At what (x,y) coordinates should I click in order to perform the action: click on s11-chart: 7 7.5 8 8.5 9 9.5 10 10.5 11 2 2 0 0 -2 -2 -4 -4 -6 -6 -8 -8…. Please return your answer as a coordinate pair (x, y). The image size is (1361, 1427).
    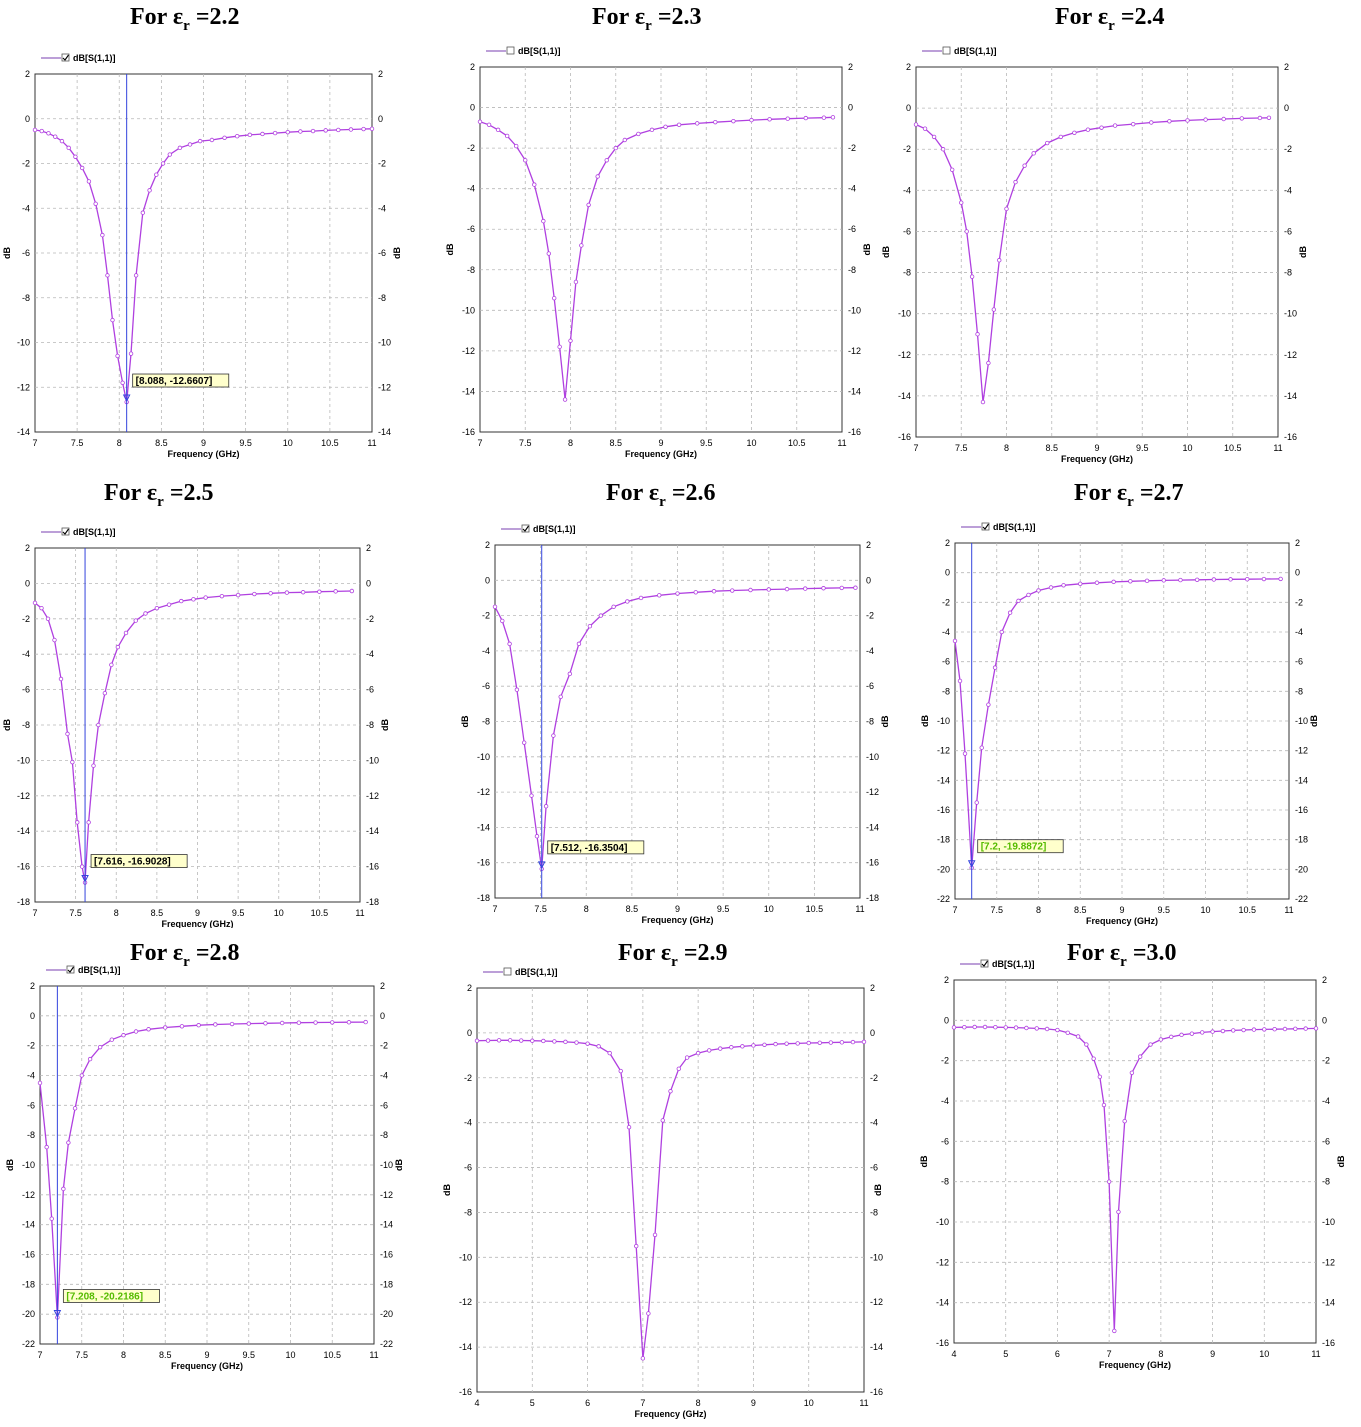
    Looking at the image, I should click on (204, 1168).